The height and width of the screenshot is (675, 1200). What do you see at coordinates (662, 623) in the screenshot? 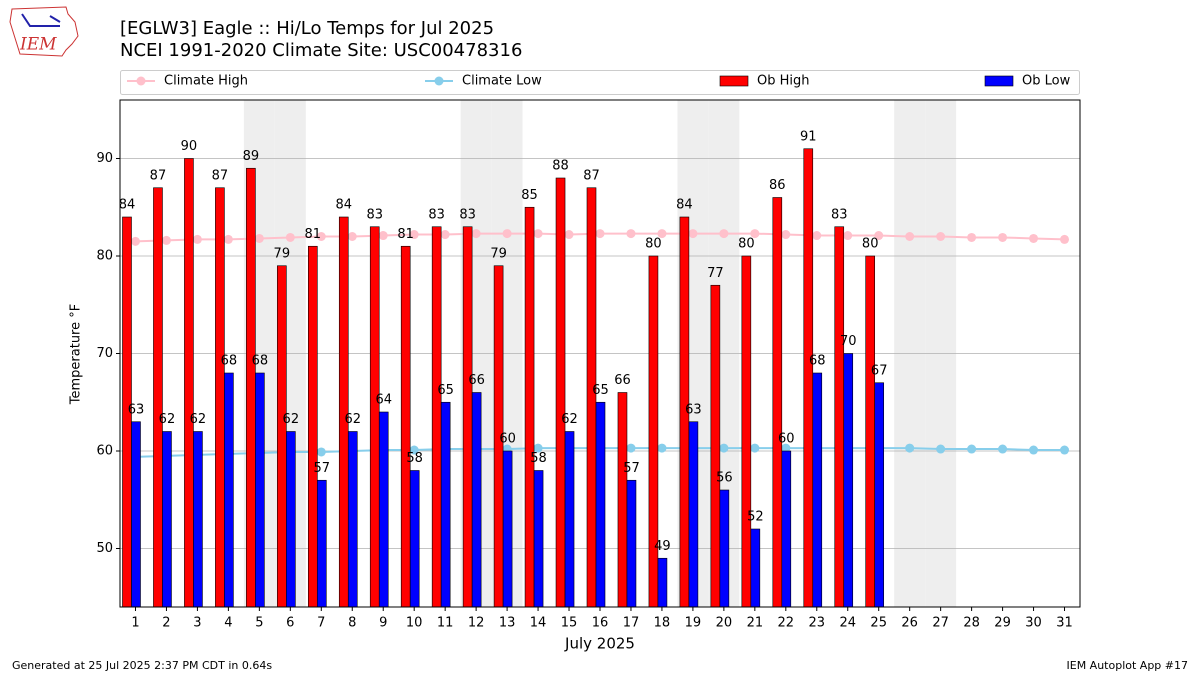
I see `x-tick-label: 18` at bounding box center [662, 623].